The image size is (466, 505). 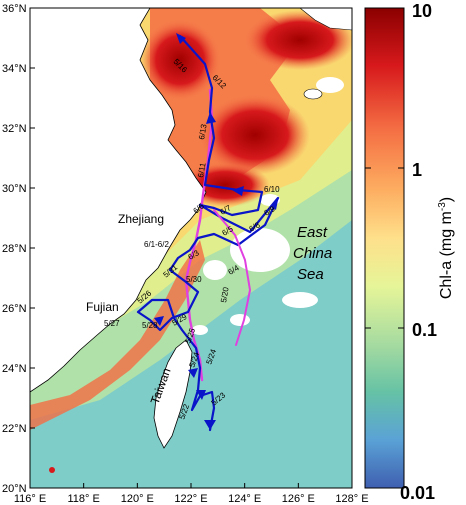 I want to click on y-tick-label: 26°N, so click(x=14, y=309).